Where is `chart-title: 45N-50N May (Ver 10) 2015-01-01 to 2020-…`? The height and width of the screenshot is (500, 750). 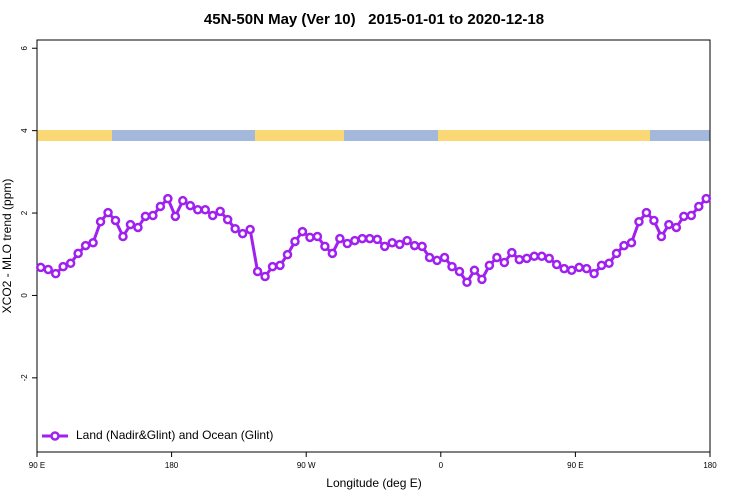 chart-title: 45N-50N May (Ver 10) 2015-01-01 to 2020-… is located at coordinates (374, 19).